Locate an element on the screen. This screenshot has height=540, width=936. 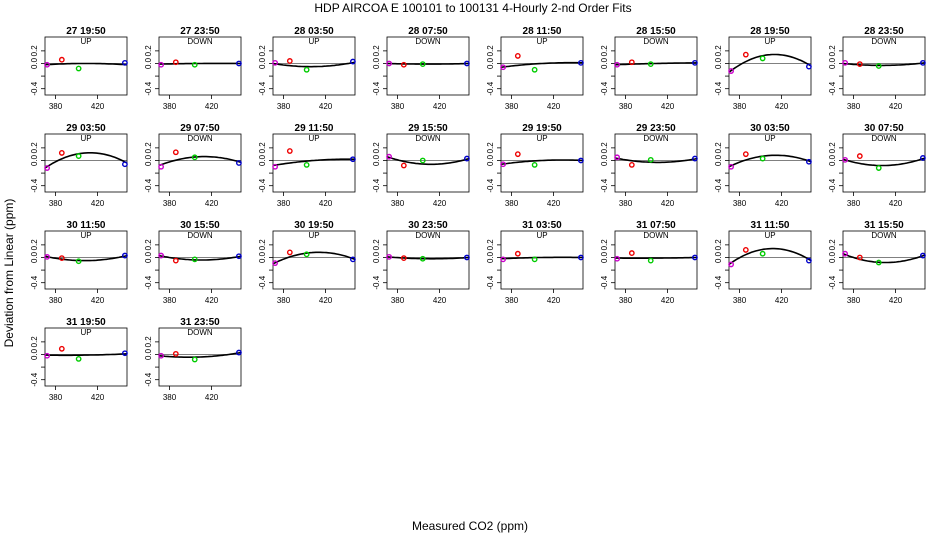
y-axis-label: Deviation from Linear (ppm) is located at coordinates (9, 273).